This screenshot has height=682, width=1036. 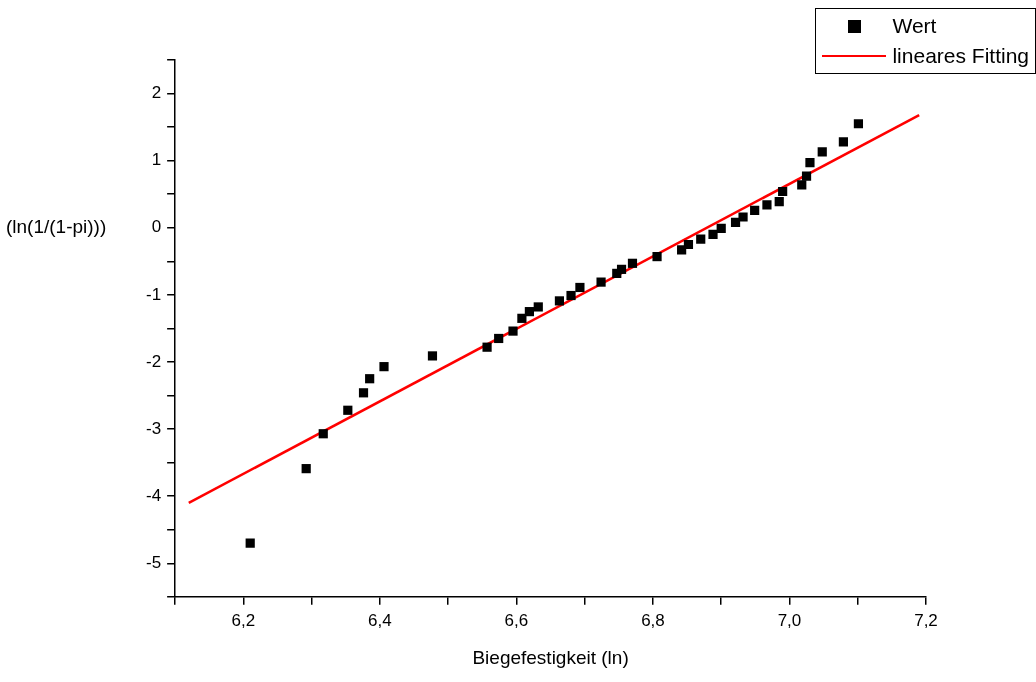 I want to click on y-tick-label: 1, so click(x=156, y=160).